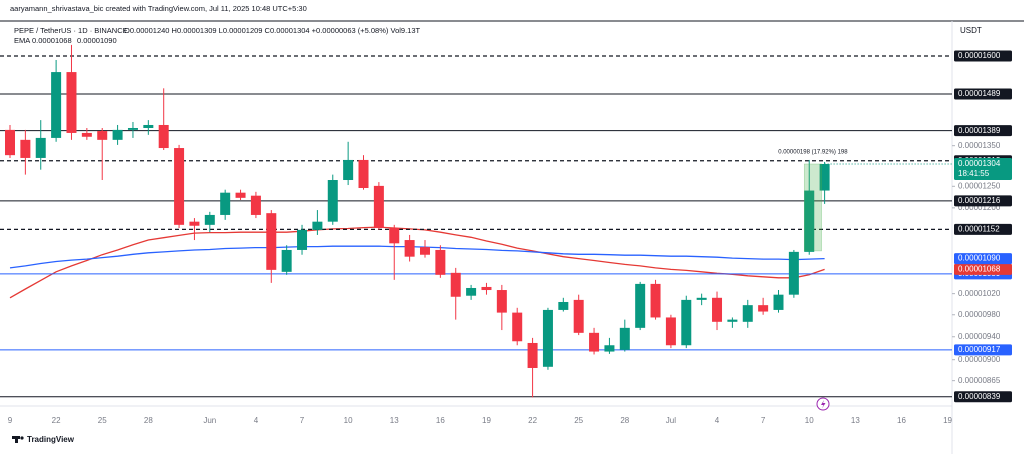 The image size is (1024, 454). I want to click on ema-legend-value: 0.00001068, so click(52, 40).